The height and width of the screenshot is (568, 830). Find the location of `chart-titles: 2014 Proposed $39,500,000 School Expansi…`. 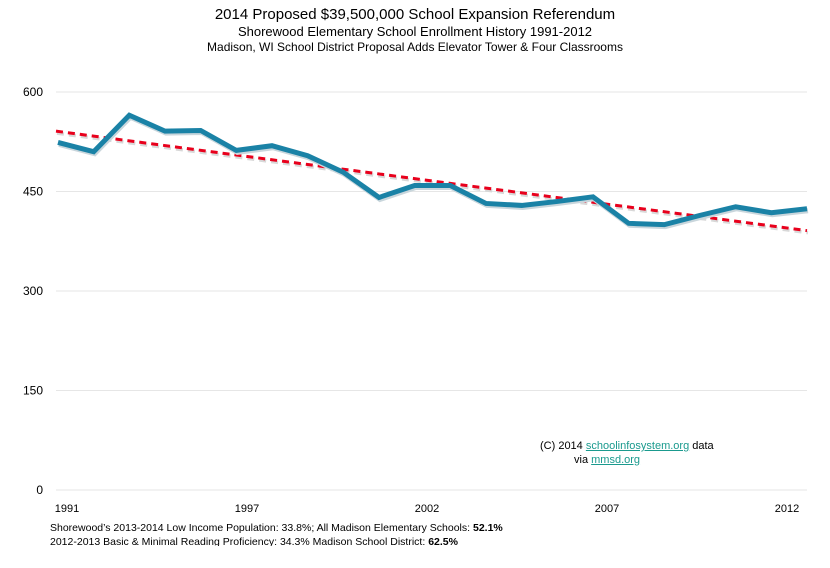

chart-titles: 2014 Proposed $39,500,000 School Expansi… is located at coordinates (415, 30).